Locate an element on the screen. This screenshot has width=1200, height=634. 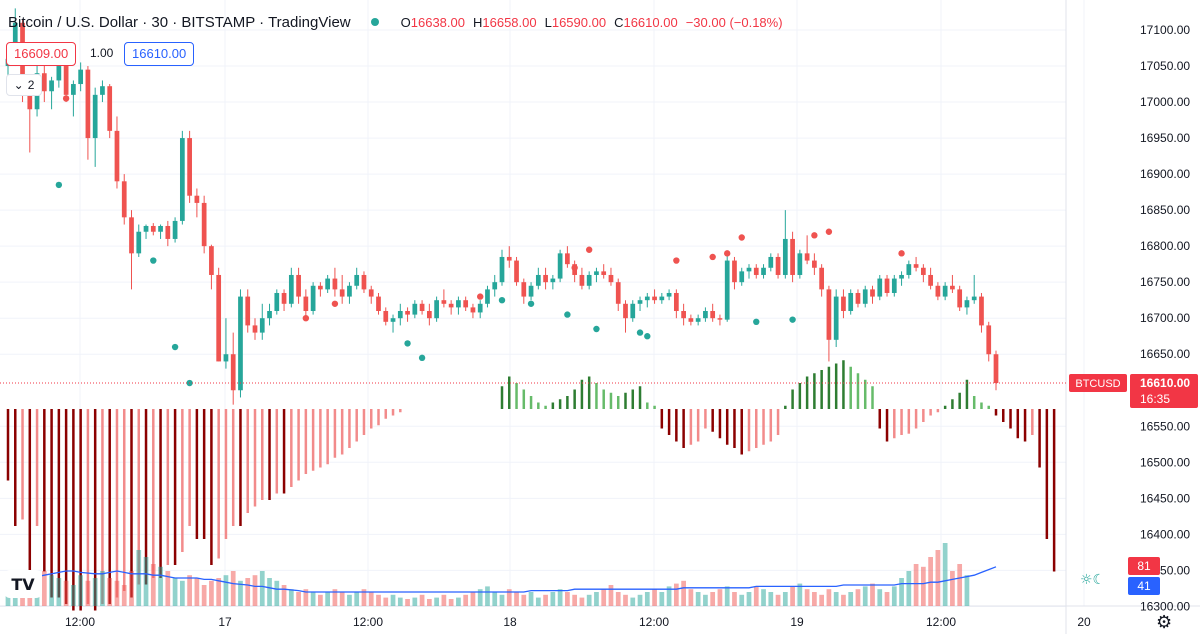
price-tick-label: 16700.00 is located at coordinates (1165, 318).